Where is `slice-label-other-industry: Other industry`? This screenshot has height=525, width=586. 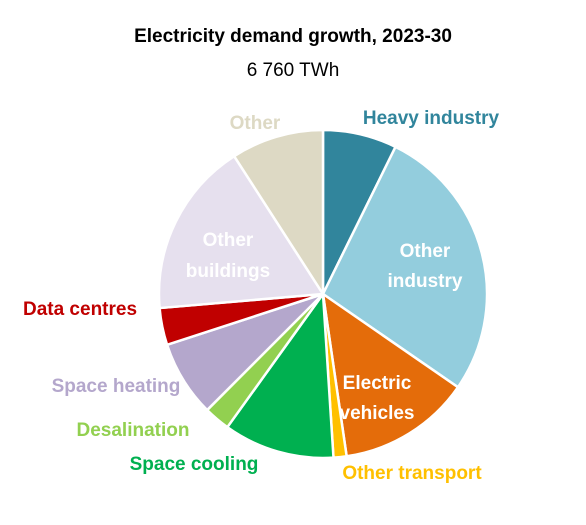
slice-label-other-industry: Other industry is located at coordinates (425, 266).